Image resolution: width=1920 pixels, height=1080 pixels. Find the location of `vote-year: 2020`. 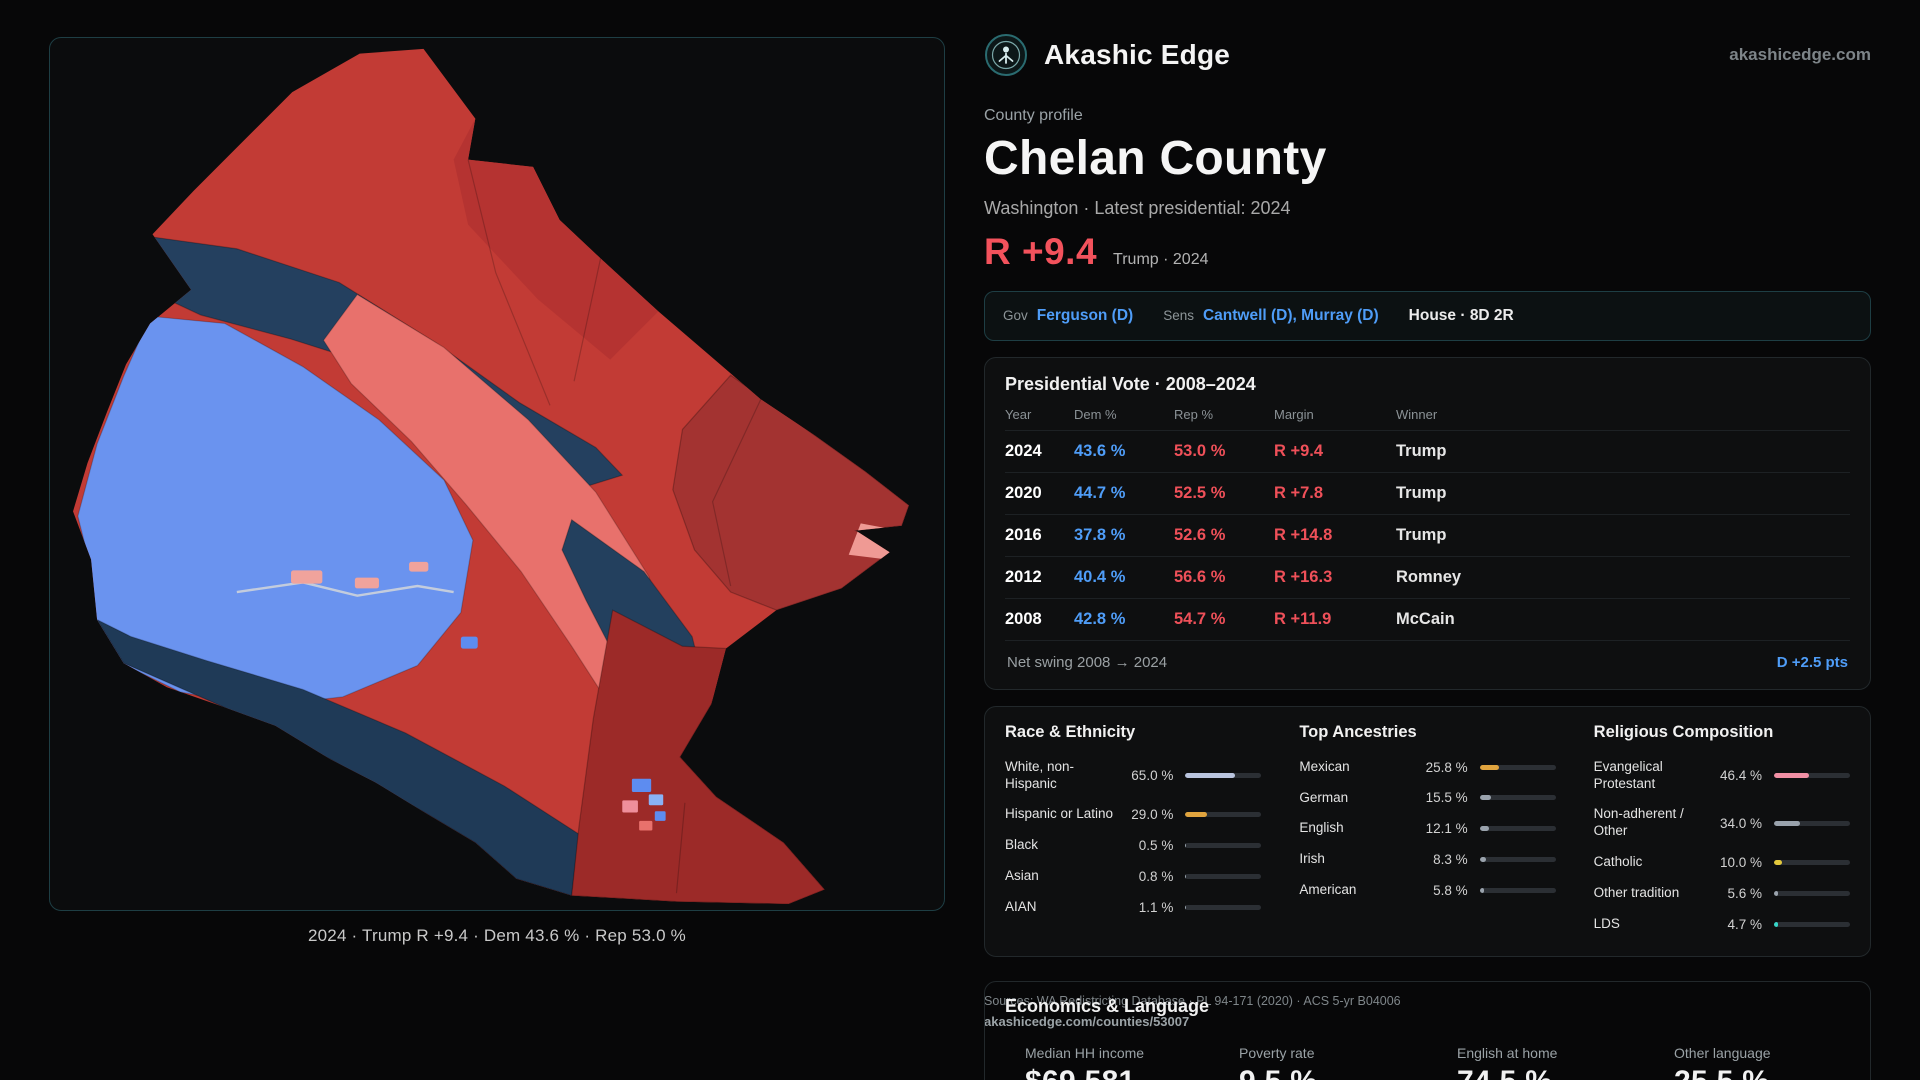

vote-year: 2020 is located at coordinates (1023, 492).